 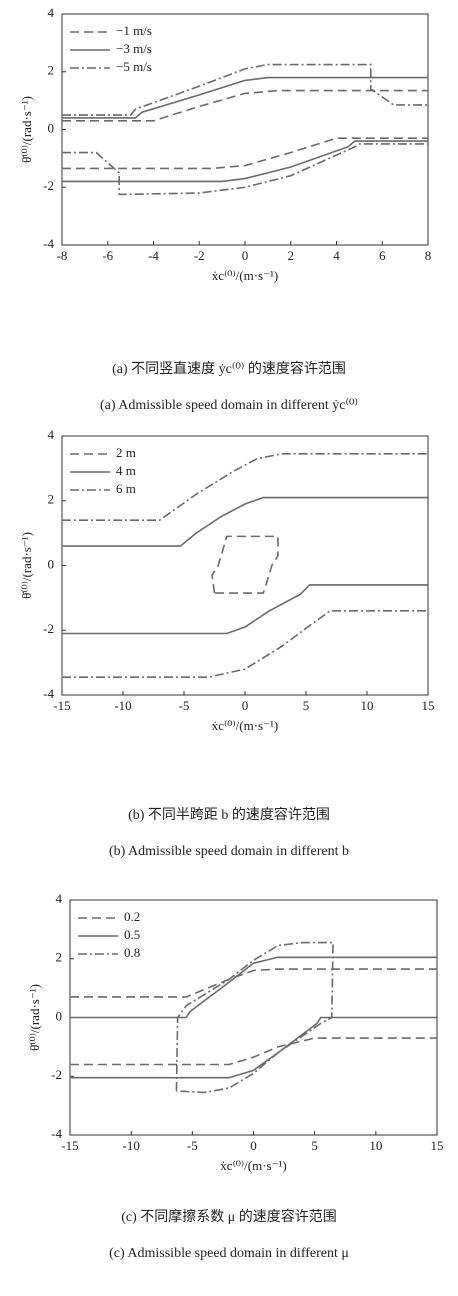 I want to click on x-tick-label: 6, so click(x=382, y=255).